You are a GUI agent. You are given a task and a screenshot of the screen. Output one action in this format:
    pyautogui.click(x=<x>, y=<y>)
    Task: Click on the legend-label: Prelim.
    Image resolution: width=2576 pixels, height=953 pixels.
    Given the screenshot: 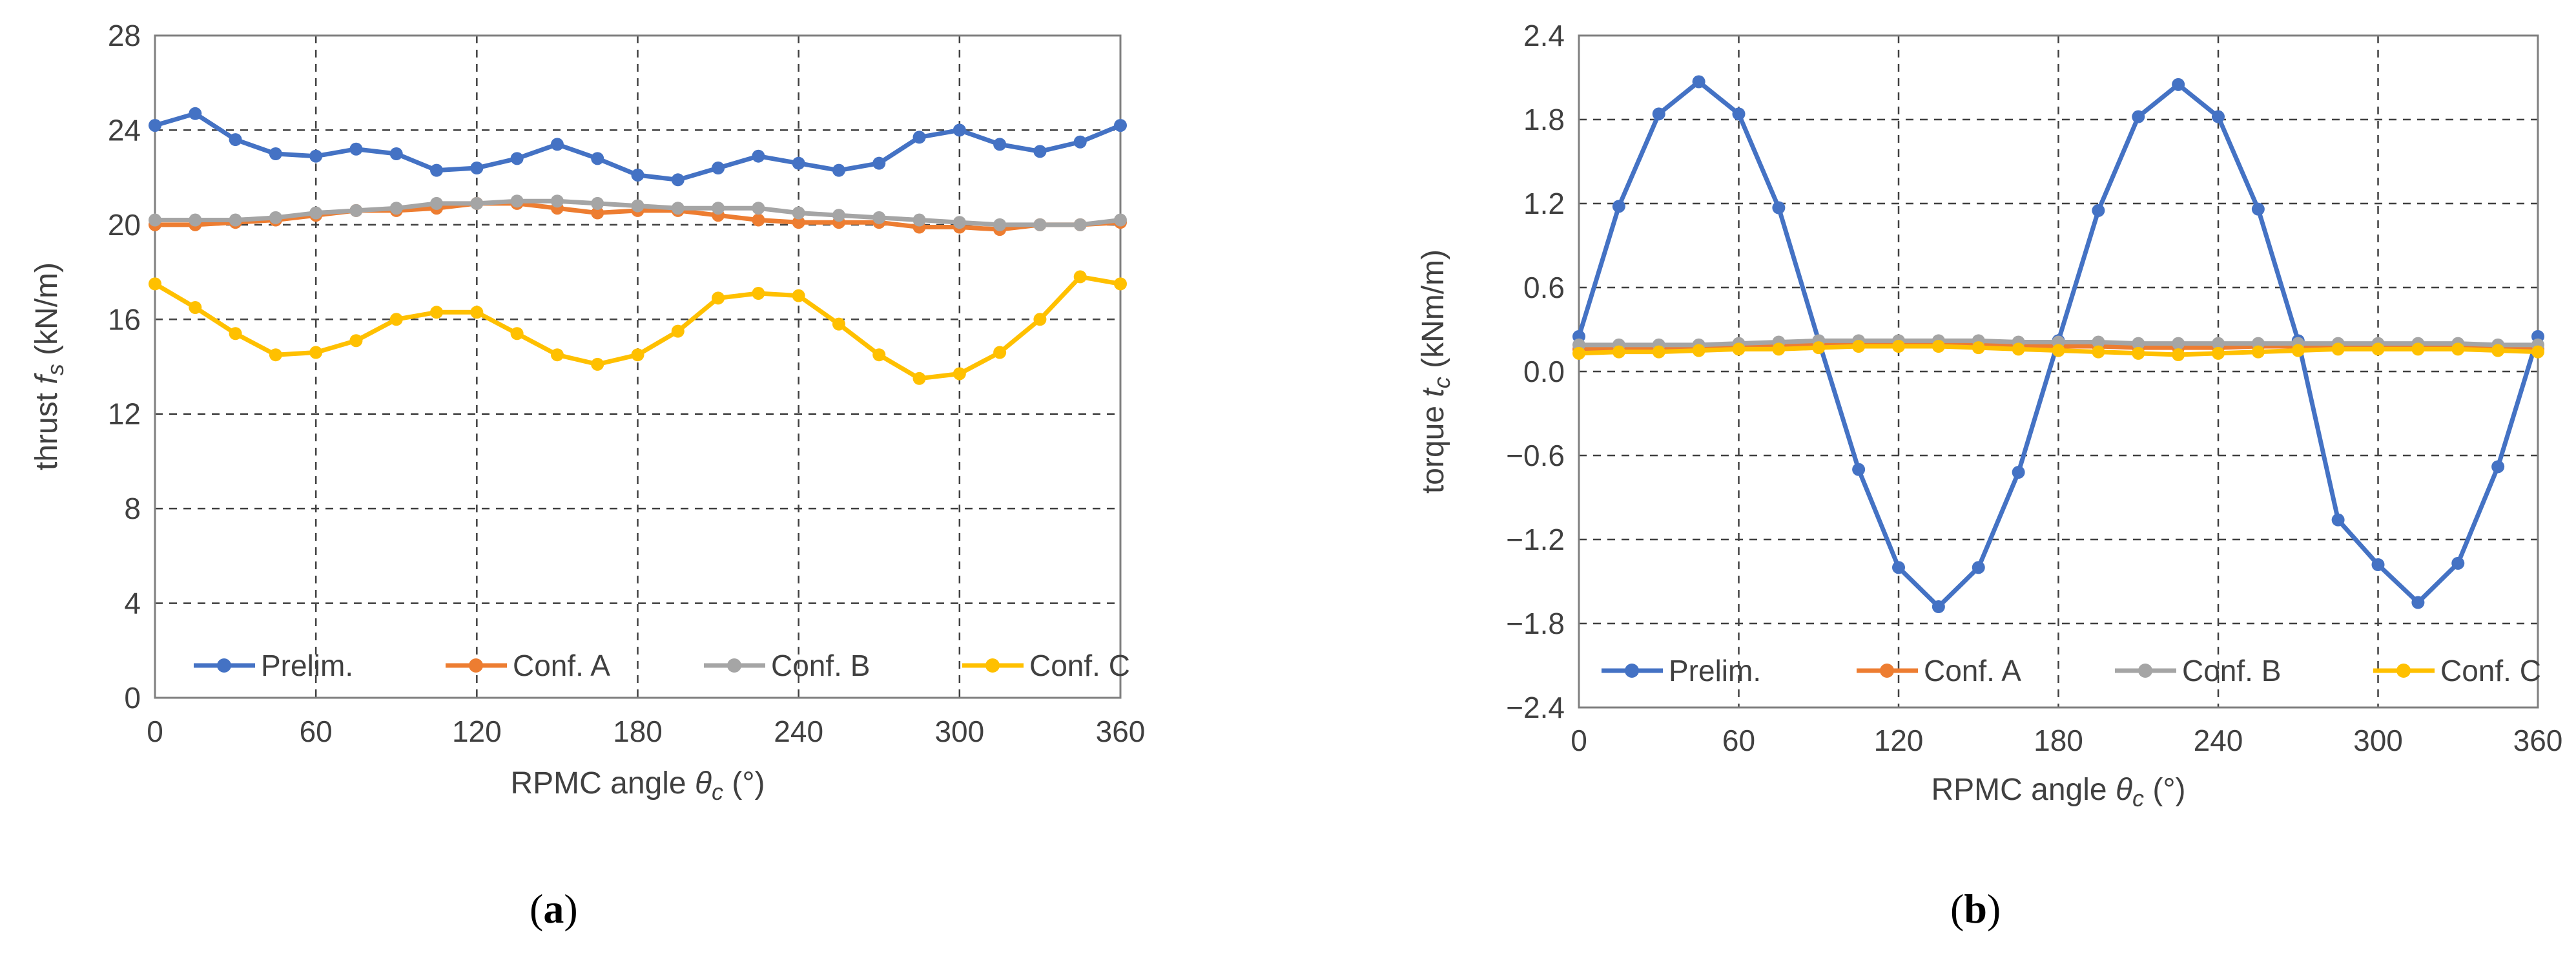 What is the action you would take?
    pyautogui.click(x=1715, y=670)
    